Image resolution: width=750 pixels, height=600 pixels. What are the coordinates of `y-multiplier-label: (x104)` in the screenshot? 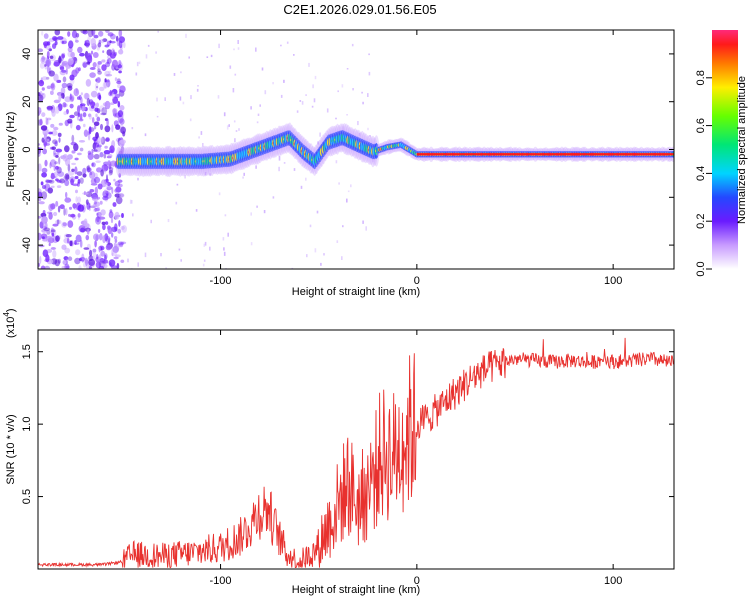 It's located at (9, 323).